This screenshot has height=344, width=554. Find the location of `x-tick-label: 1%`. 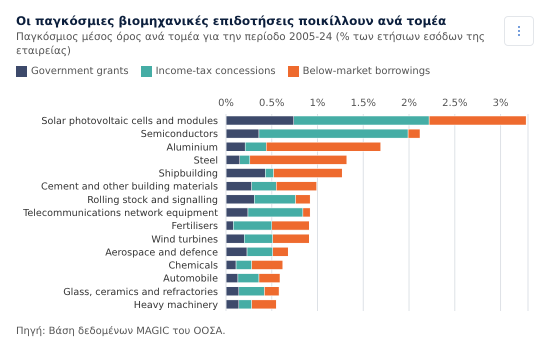

x-tick-label: 1% is located at coordinates (318, 103).